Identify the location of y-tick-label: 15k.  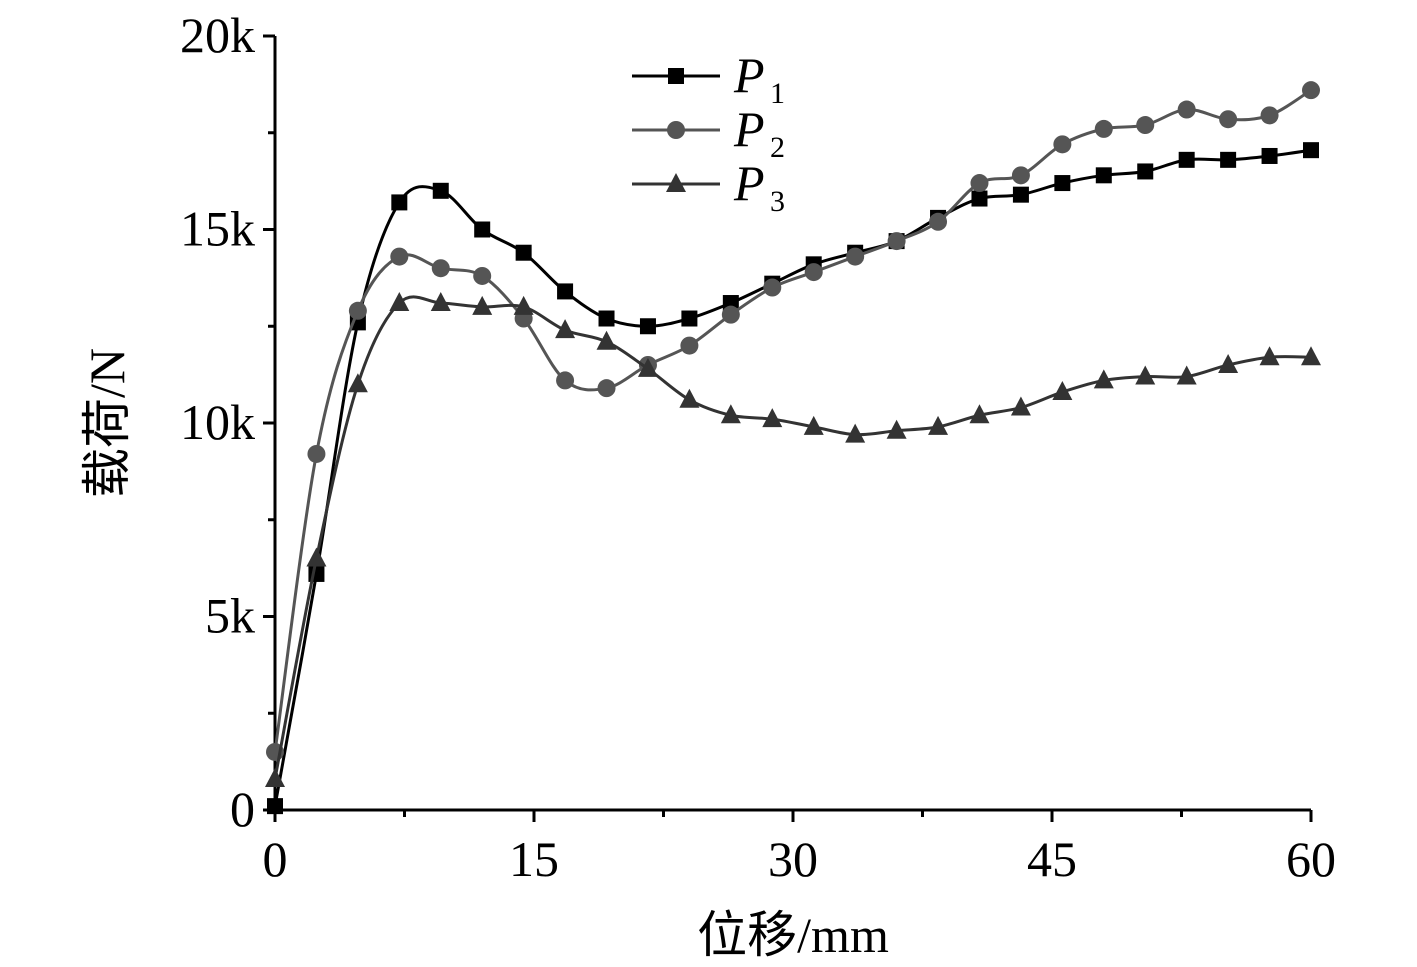
(217, 229).